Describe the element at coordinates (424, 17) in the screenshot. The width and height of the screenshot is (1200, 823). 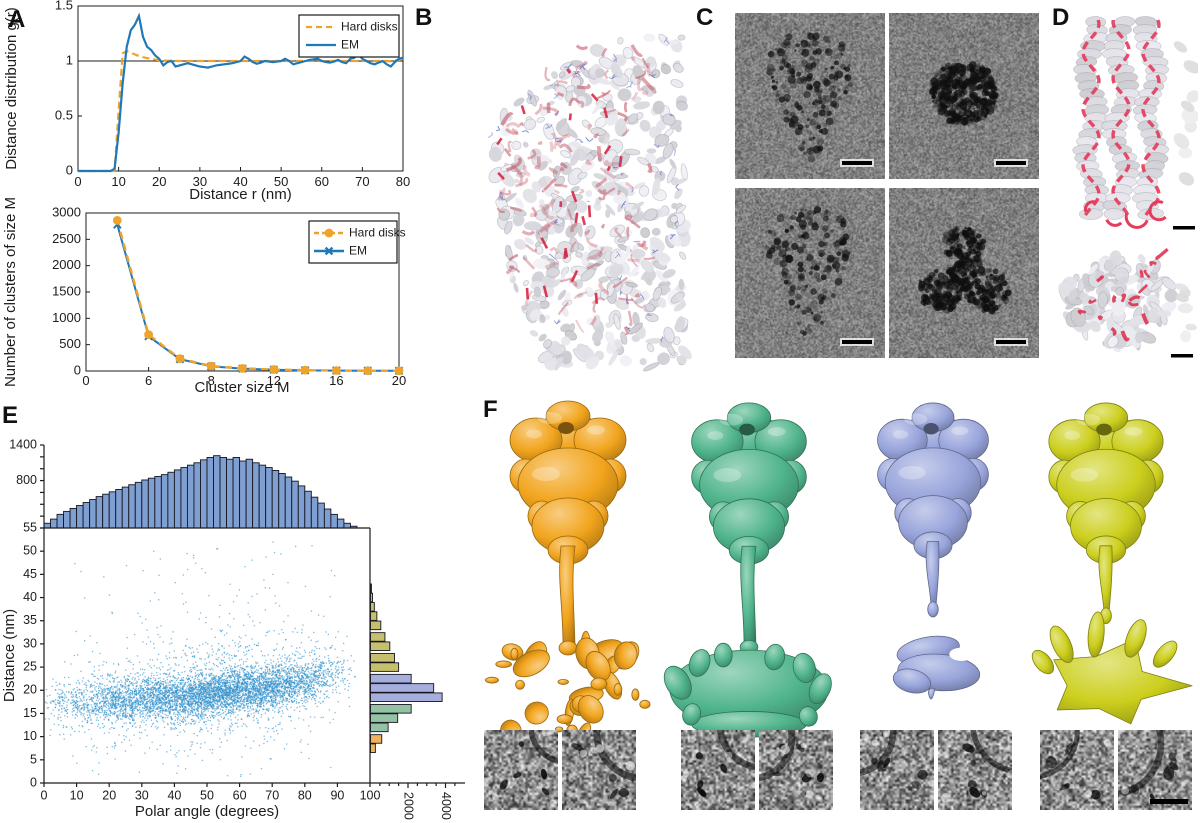
I see `panel-label-b: B` at that location.